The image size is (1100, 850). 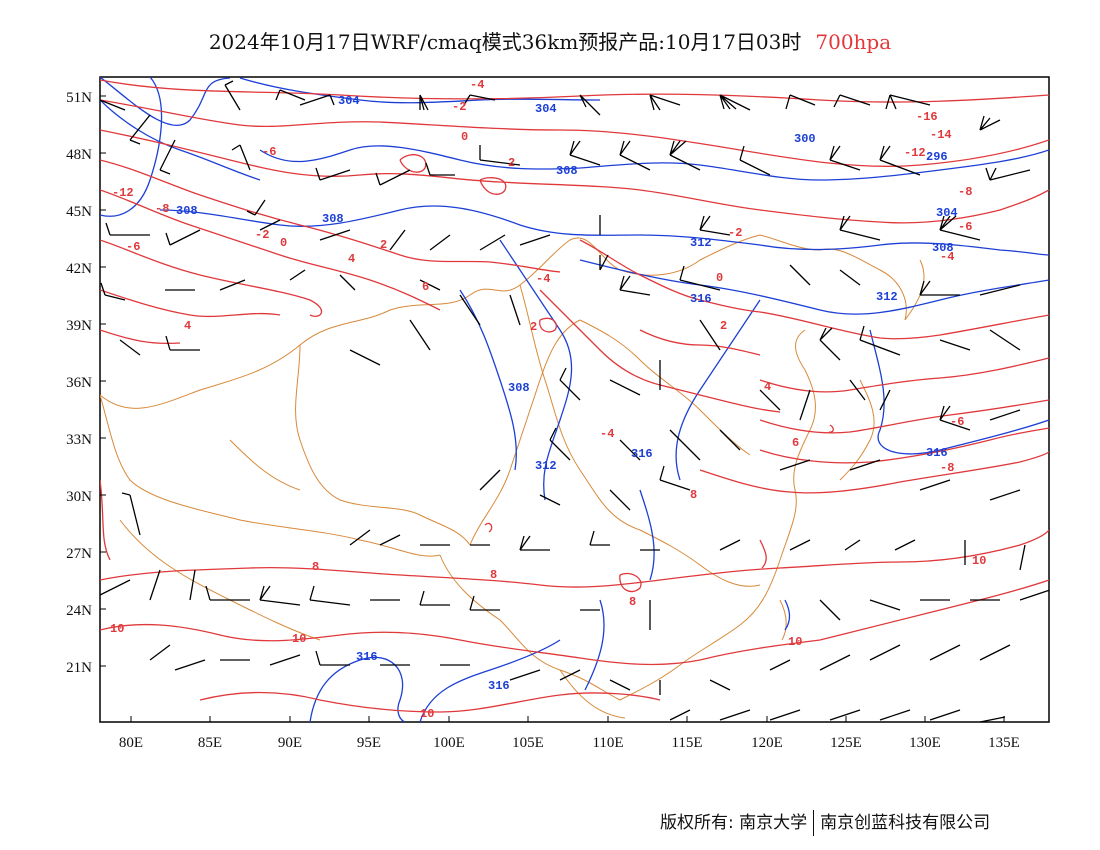 I want to click on lon-label: 135E, so click(x=1004, y=743).